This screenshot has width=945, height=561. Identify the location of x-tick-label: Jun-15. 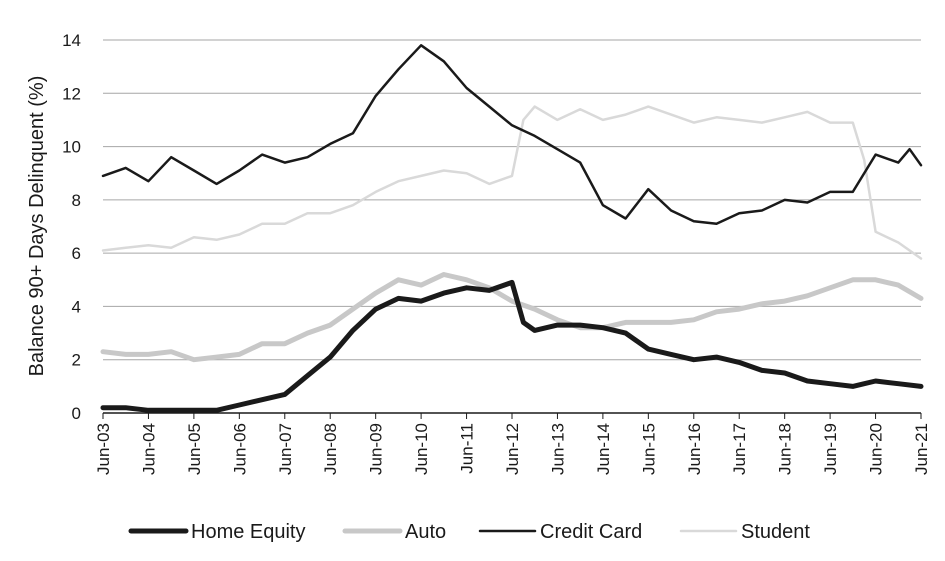
(648, 449).